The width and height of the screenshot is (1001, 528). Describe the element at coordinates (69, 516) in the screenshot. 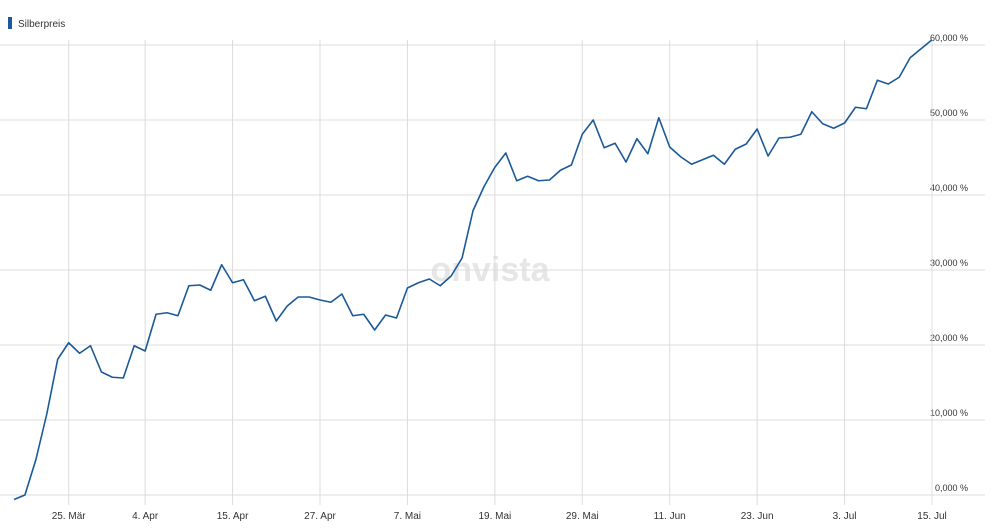

I see `x-tick-label: 25. Mär` at that location.